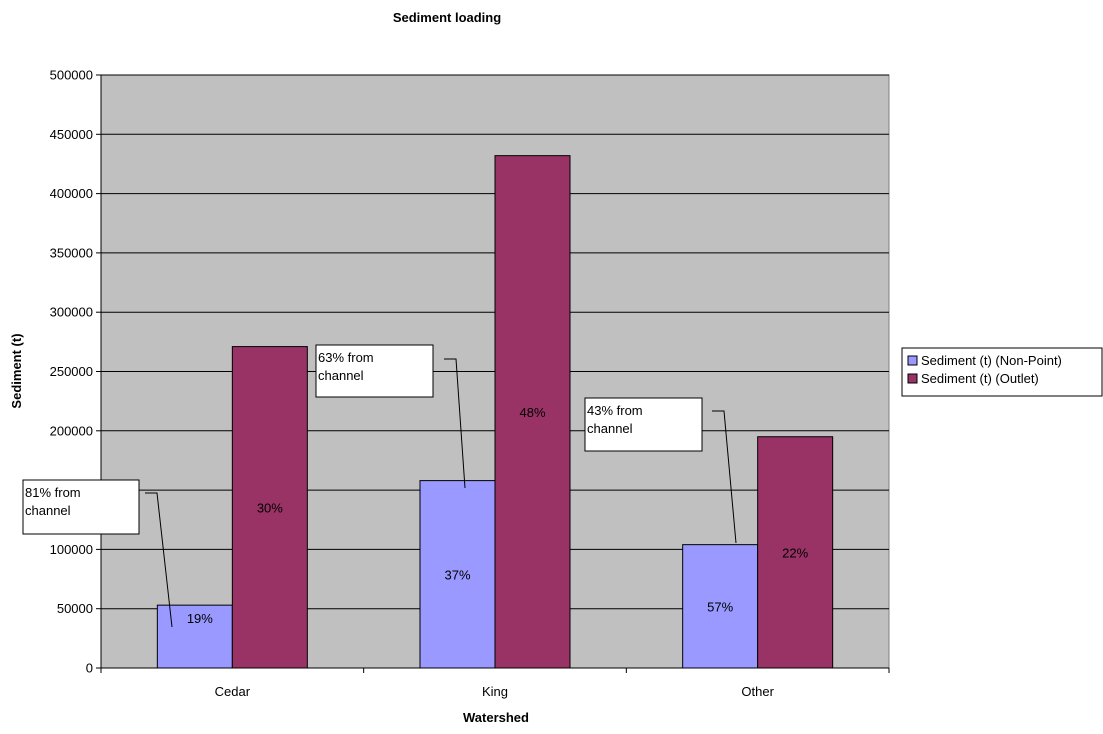 The image size is (1103, 734). I want to click on chart-title: Sediment loading, so click(447, 17).